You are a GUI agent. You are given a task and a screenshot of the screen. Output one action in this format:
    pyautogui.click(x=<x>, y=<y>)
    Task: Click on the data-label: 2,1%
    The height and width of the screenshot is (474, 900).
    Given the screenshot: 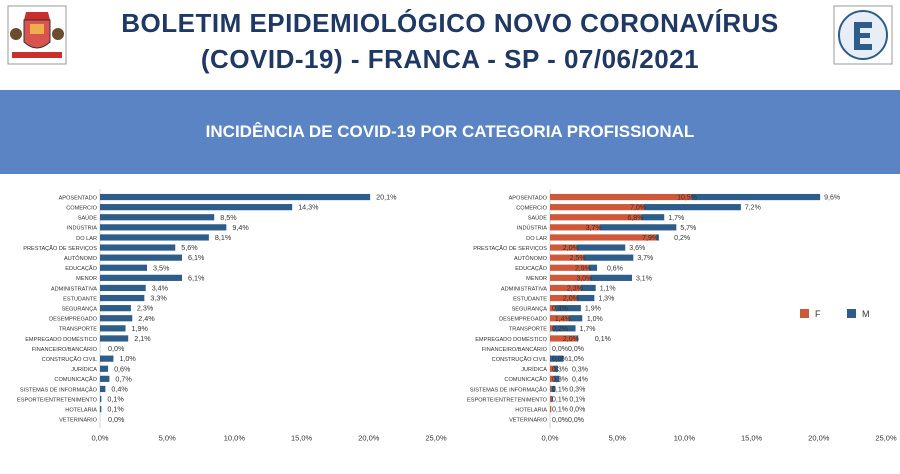 What is the action you would take?
    pyautogui.click(x=142, y=338)
    